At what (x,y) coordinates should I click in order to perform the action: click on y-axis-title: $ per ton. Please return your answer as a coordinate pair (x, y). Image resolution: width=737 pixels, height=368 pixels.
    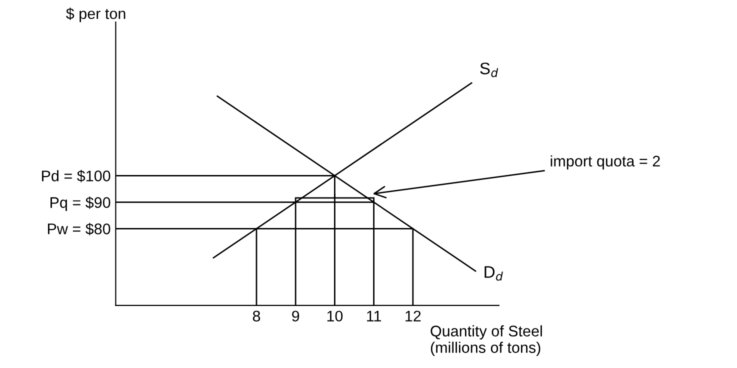
    Looking at the image, I should click on (96, 15).